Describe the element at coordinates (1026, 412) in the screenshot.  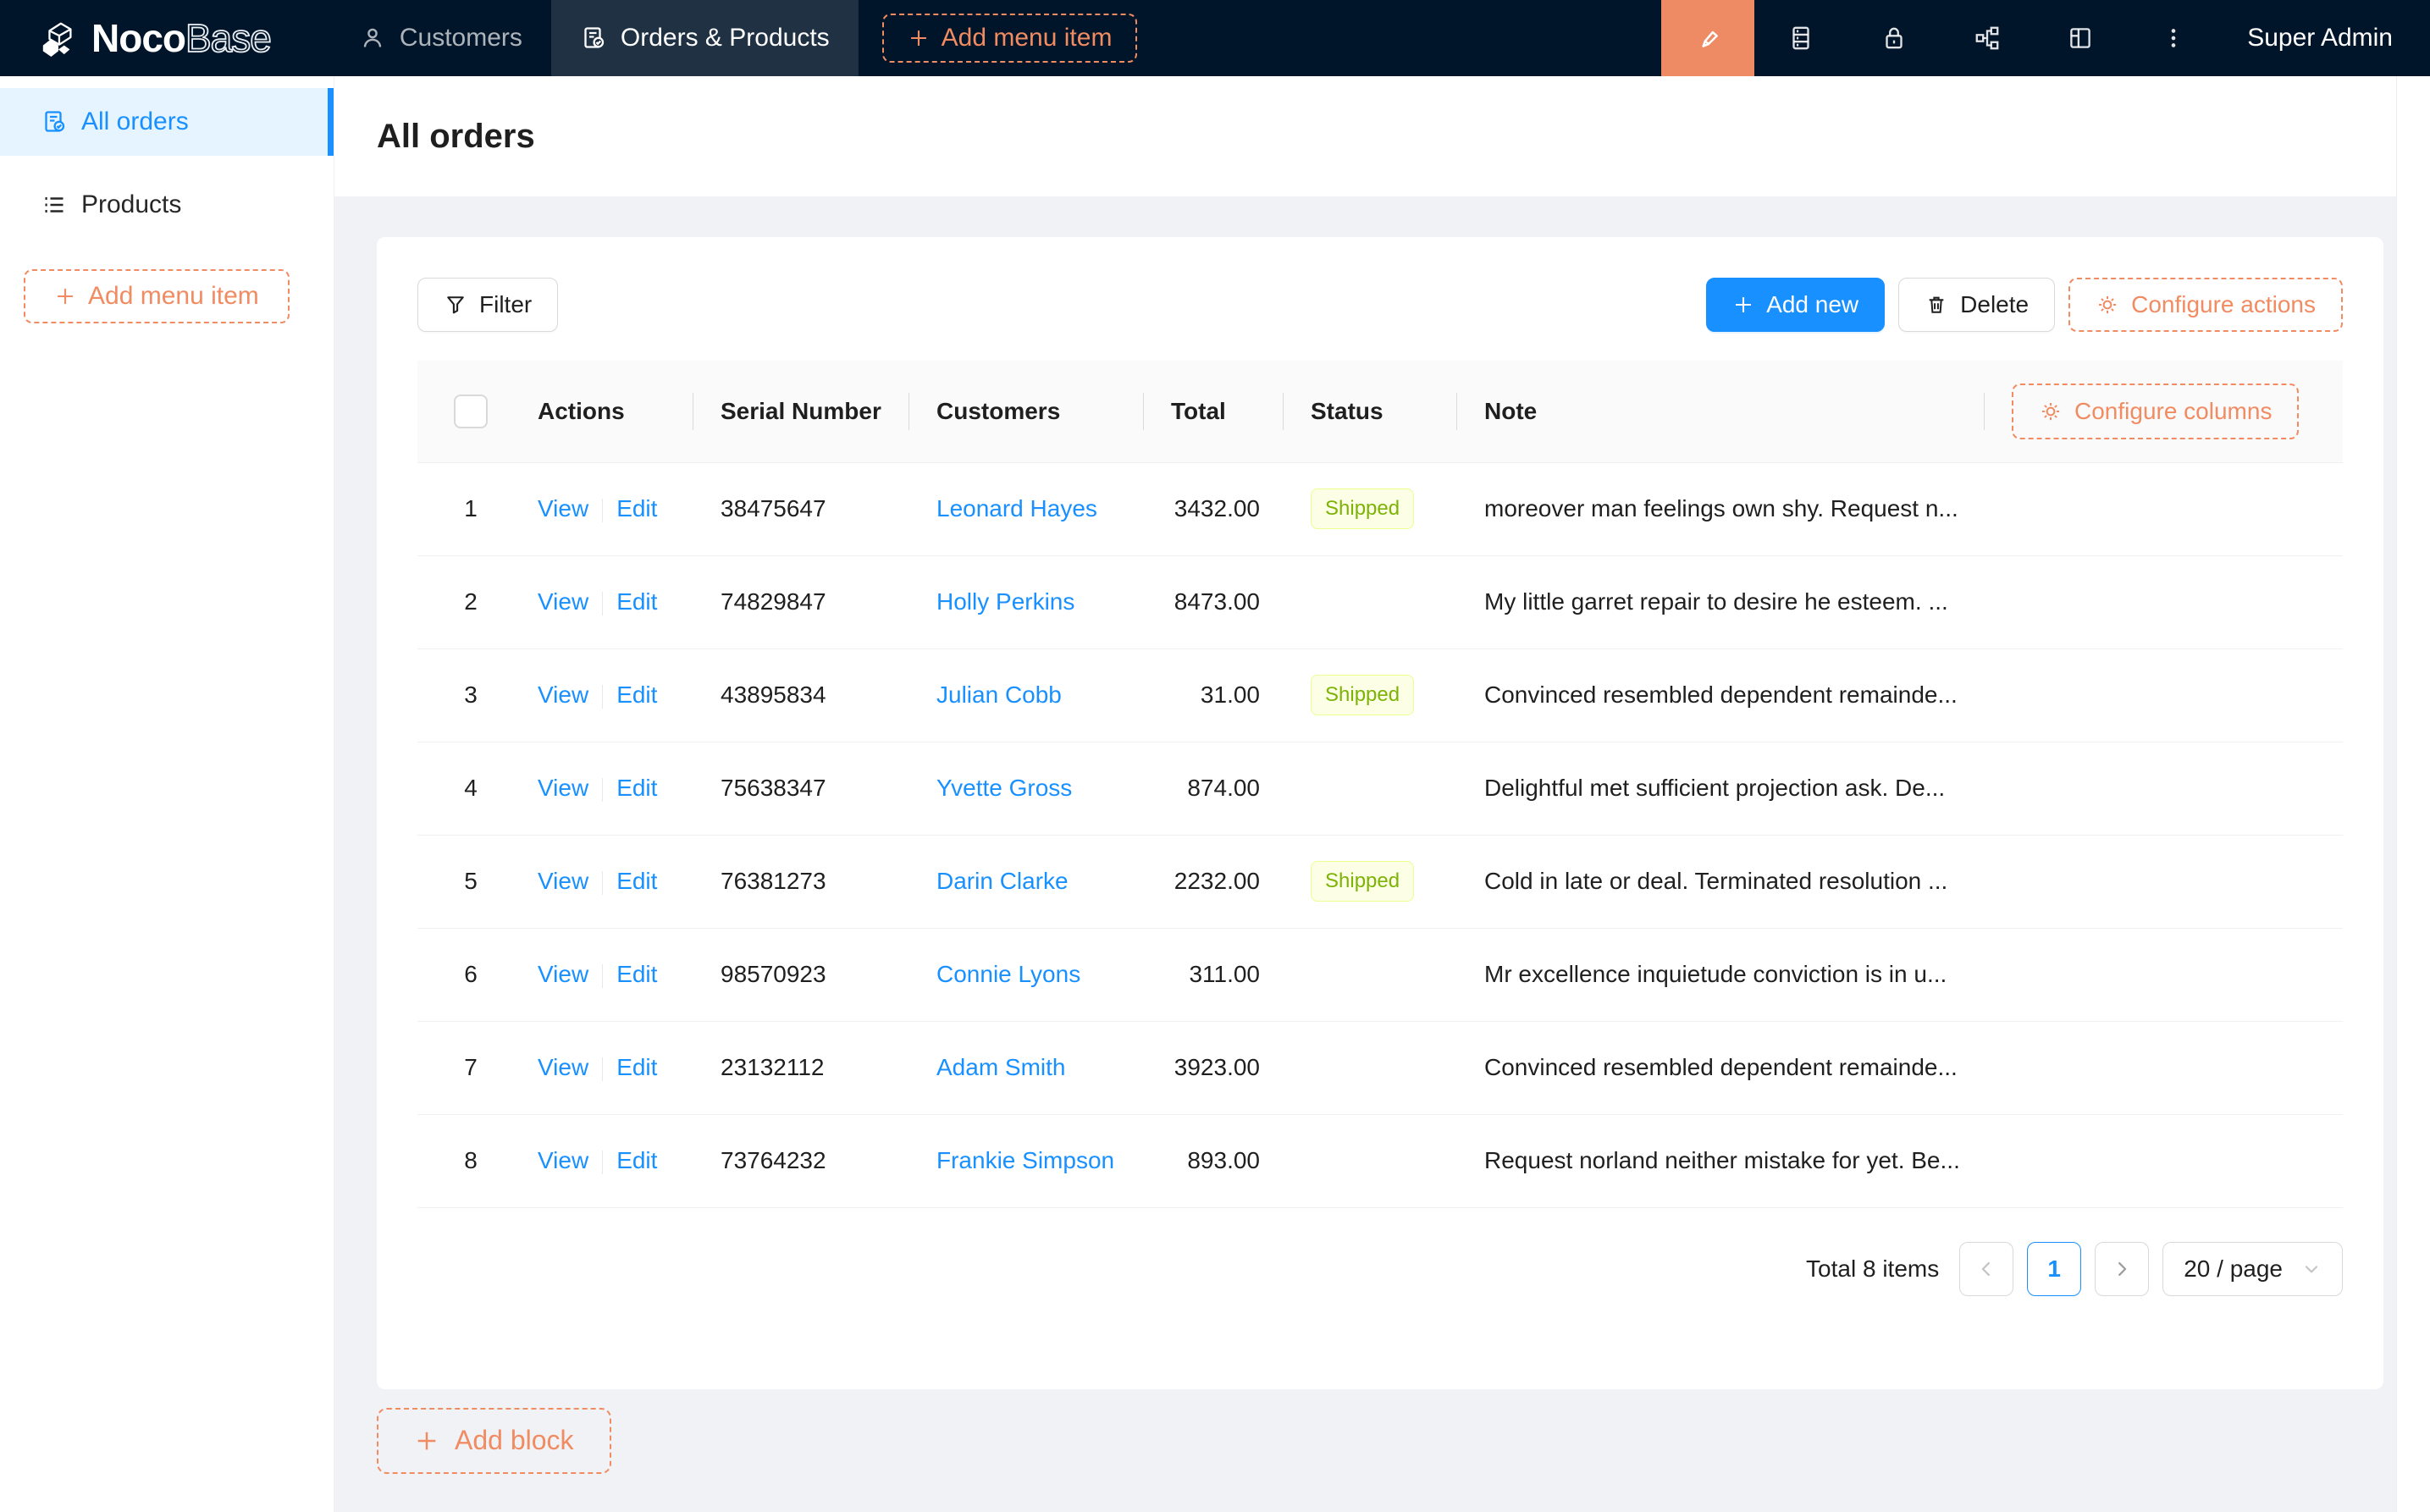
I see `column-header-customers: Customers` at that location.